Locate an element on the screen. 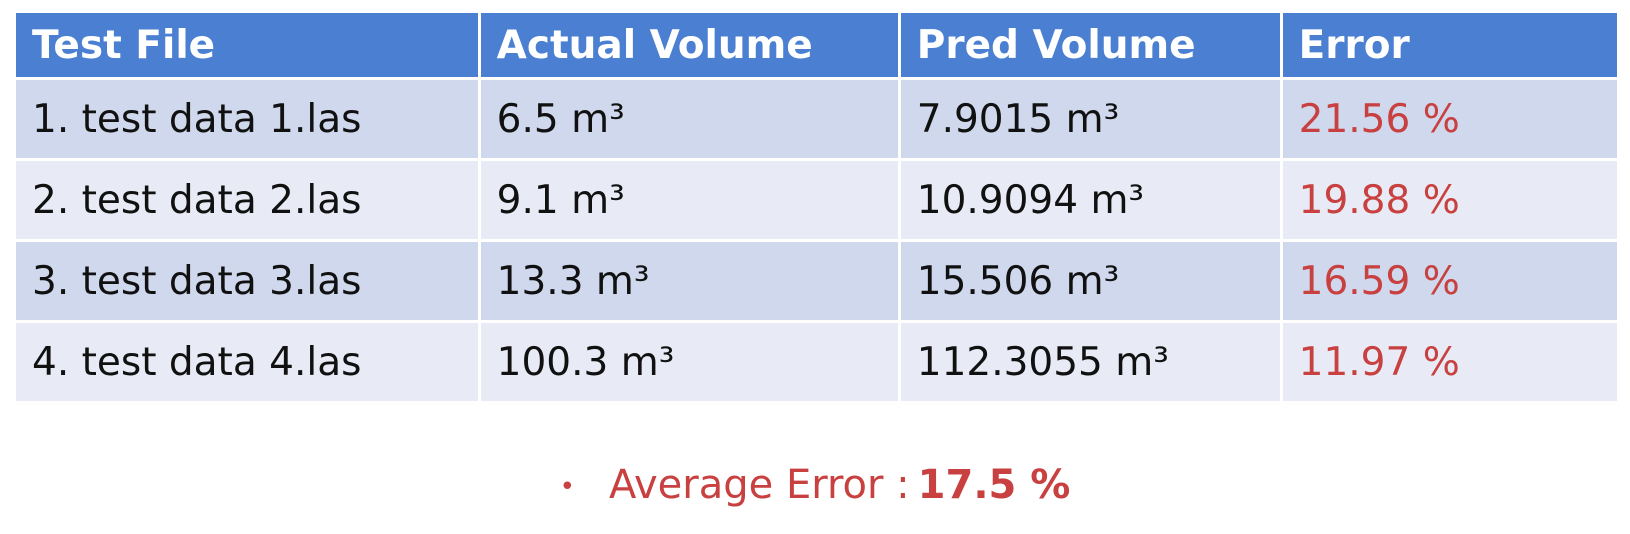  error-cell: 21.56 % is located at coordinates (1449, 119).